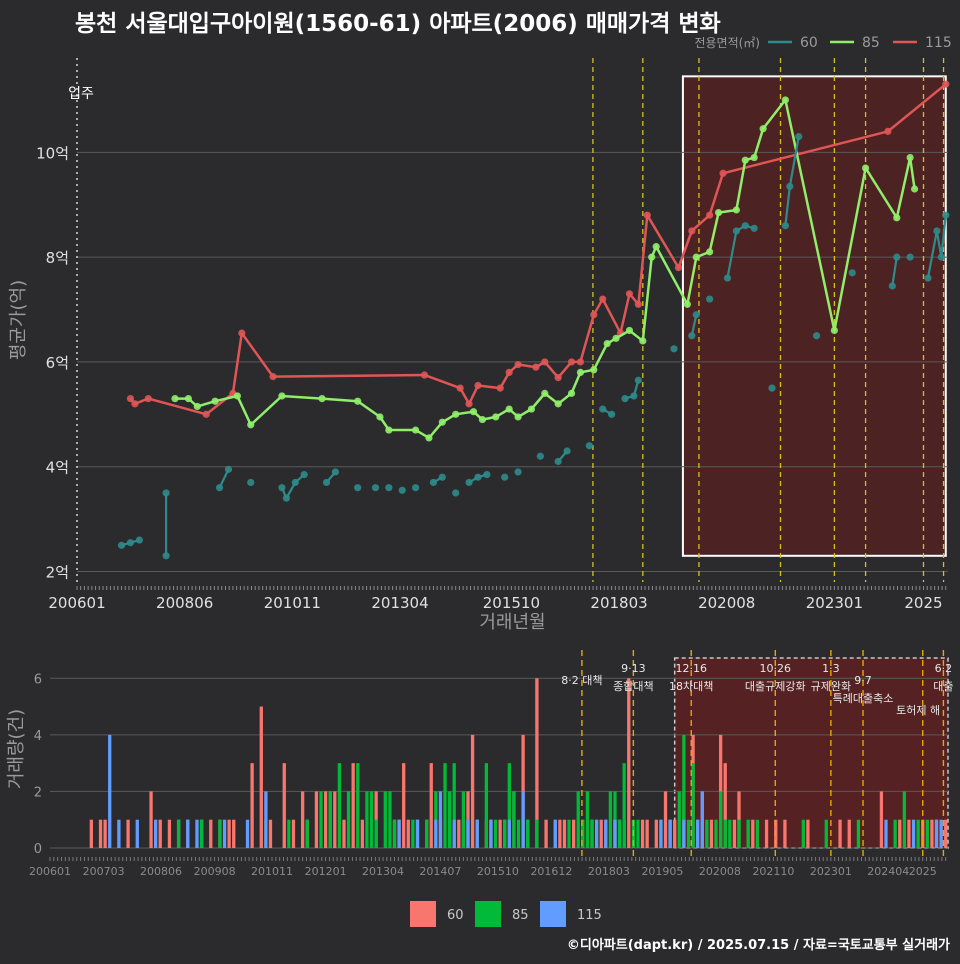 The width and height of the screenshot is (960, 964). What do you see at coordinates (52, 153) in the screenshot?
I see `y-tick-label: 10억` at bounding box center [52, 153].